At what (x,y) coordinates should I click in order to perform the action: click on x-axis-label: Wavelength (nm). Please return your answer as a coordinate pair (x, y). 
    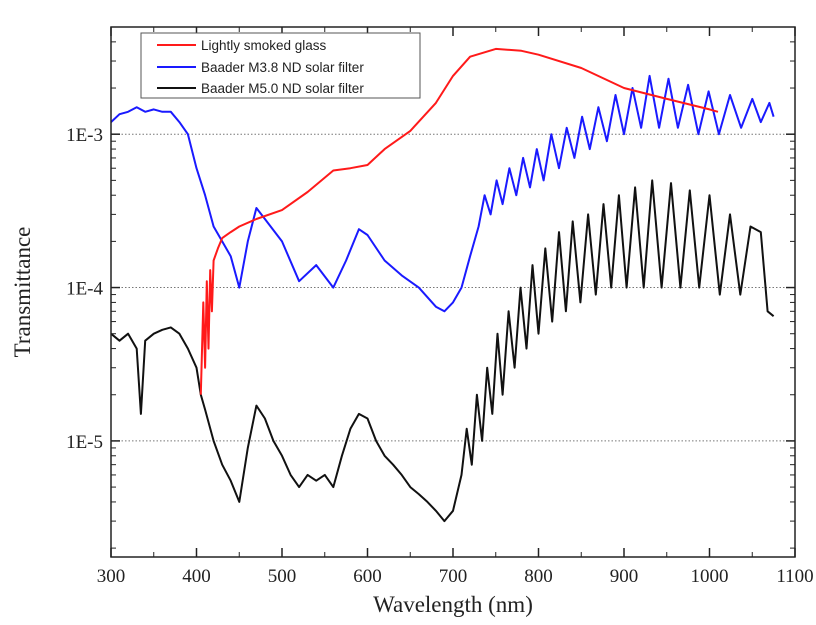
    Looking at the image, I should click on (453, 604).